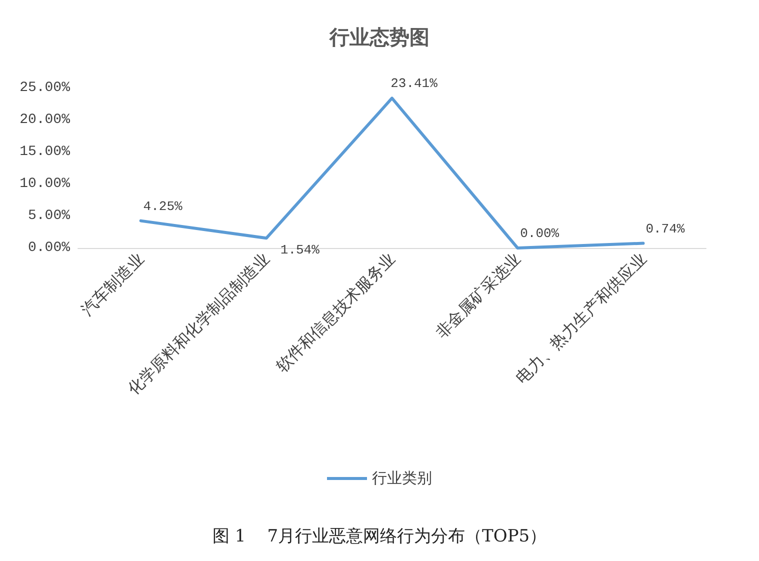  I want to click on y-tick-label: 10.00%, so click(45, 184).